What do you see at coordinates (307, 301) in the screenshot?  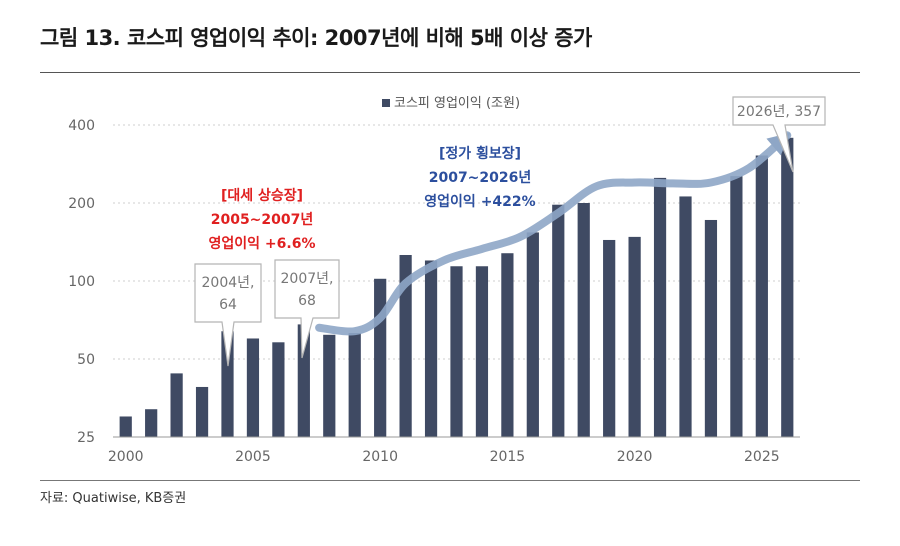 I see `callout-text: 68` at bounding box center [307, 301].